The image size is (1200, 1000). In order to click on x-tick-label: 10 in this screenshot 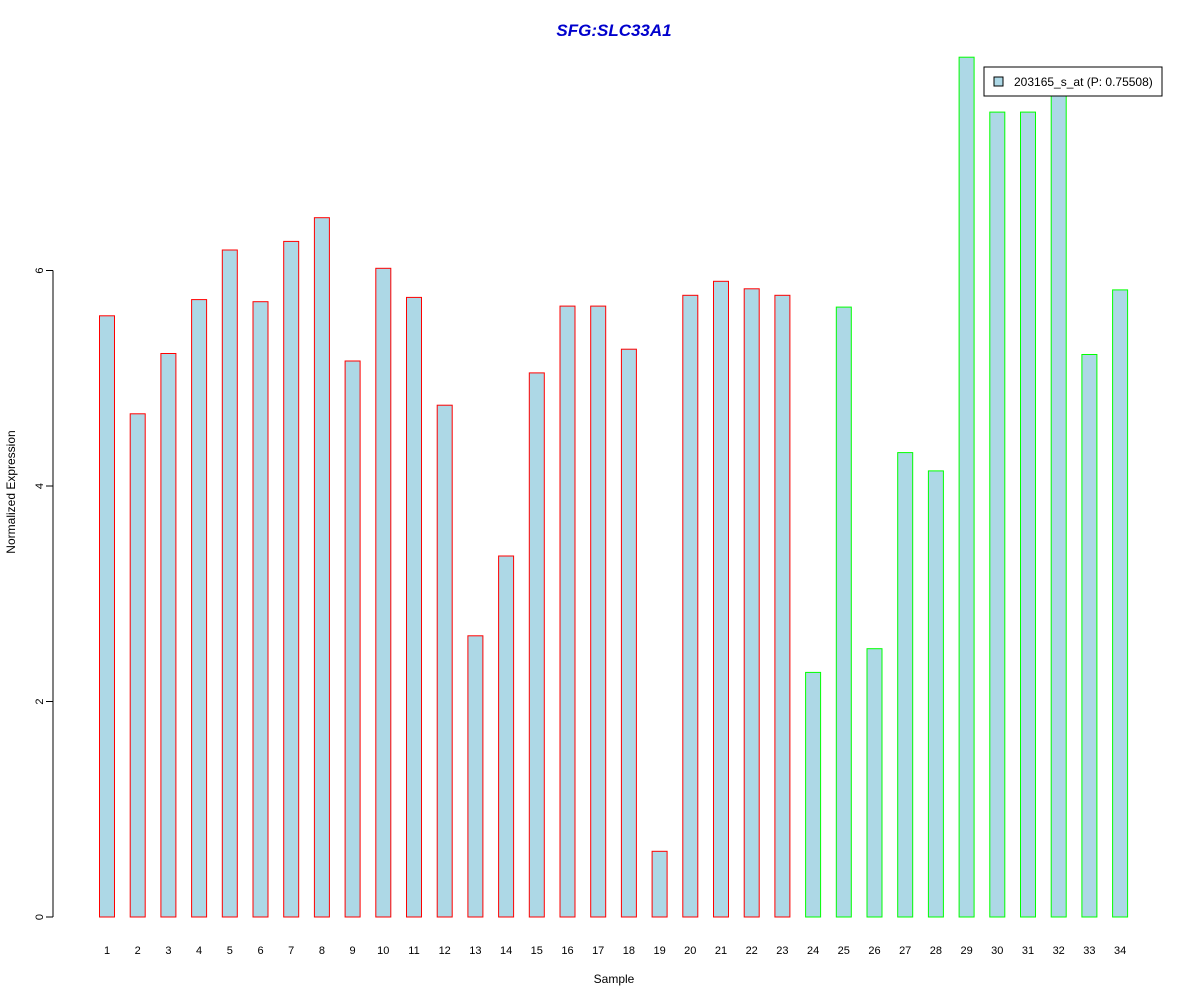, I will do `click(383, 951)`.